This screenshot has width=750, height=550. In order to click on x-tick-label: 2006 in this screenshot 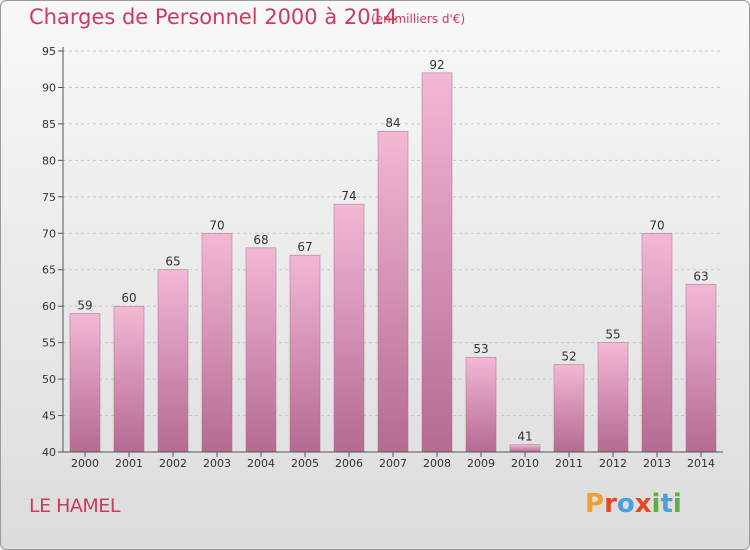, I will do `click(349, 463)`.